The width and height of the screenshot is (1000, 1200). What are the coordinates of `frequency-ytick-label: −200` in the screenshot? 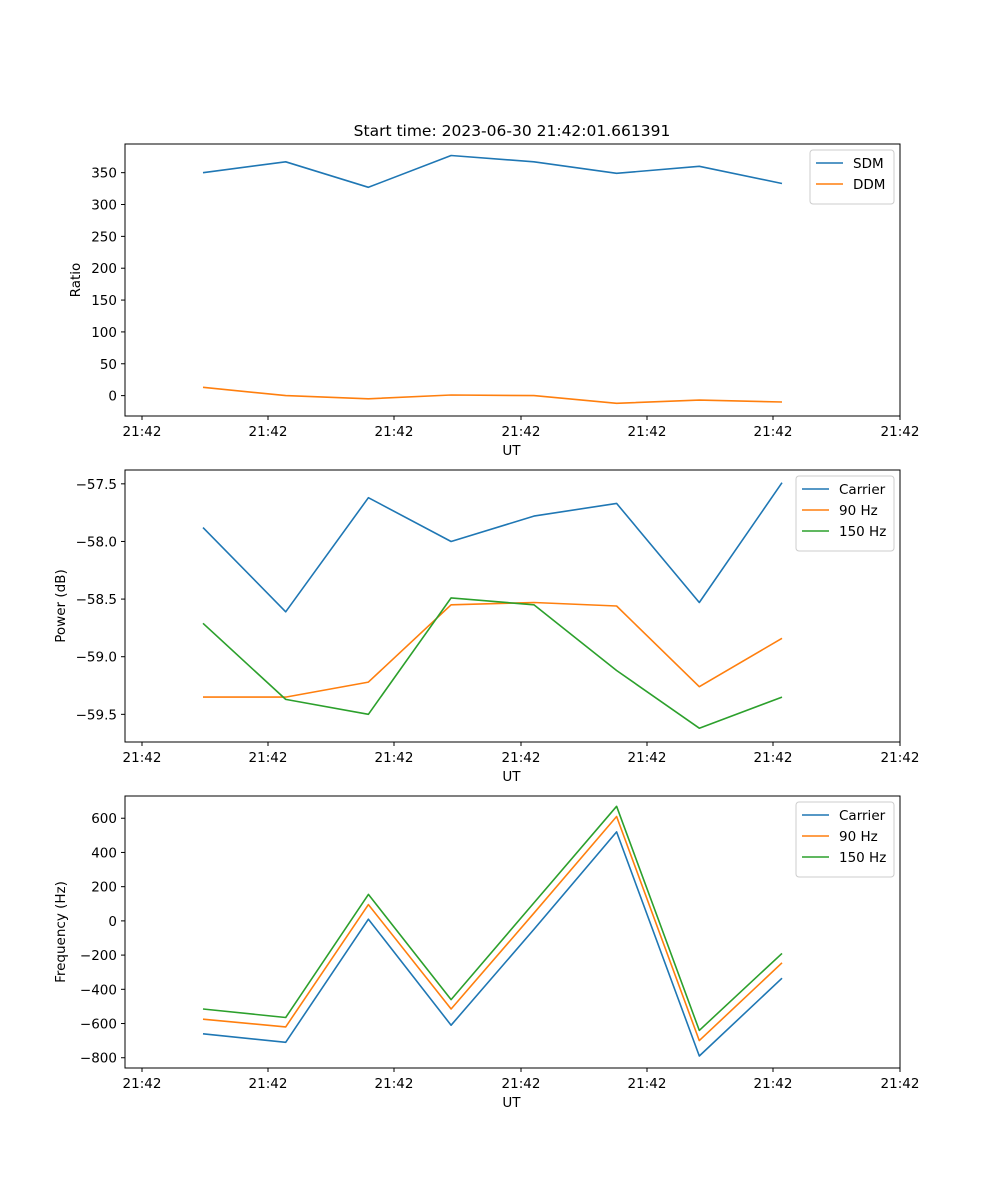 It's located at (98, 956).